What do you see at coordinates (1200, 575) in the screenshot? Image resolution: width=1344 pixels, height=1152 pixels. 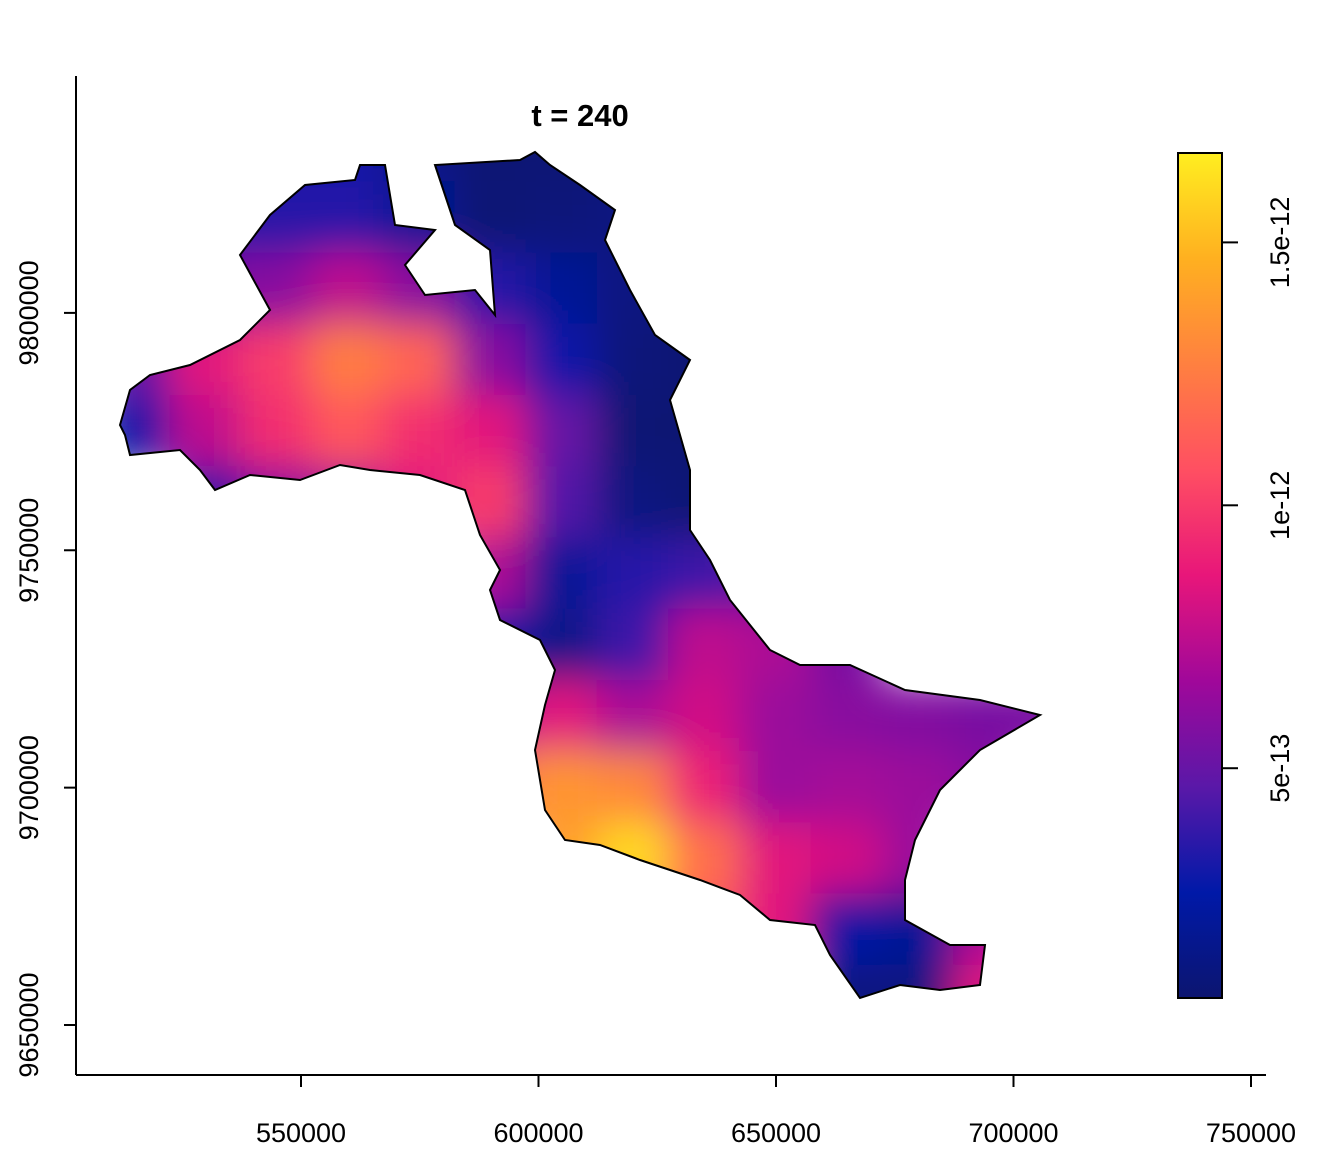 I see `colorbar` at bounding box center [1200, 575].